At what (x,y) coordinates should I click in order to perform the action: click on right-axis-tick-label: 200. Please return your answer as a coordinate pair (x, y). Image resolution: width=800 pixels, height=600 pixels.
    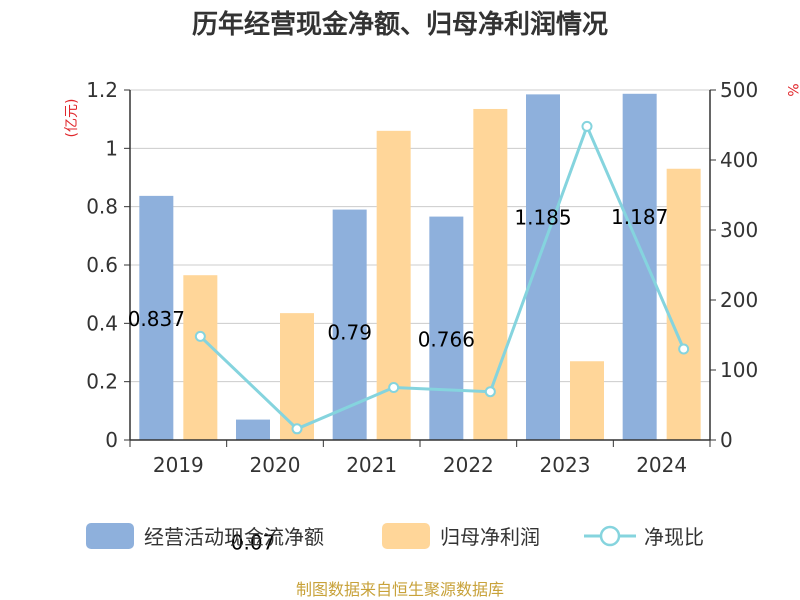
    Looking at the image, I should click on (739, 300).